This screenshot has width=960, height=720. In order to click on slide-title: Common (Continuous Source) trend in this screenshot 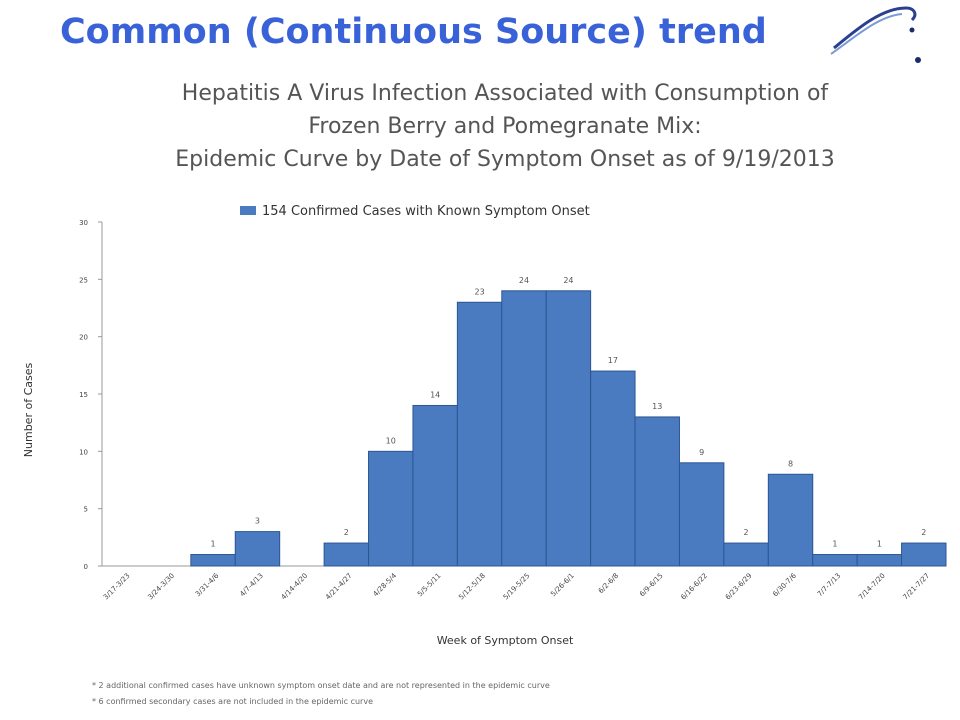, I will do `click(413, 32)`.